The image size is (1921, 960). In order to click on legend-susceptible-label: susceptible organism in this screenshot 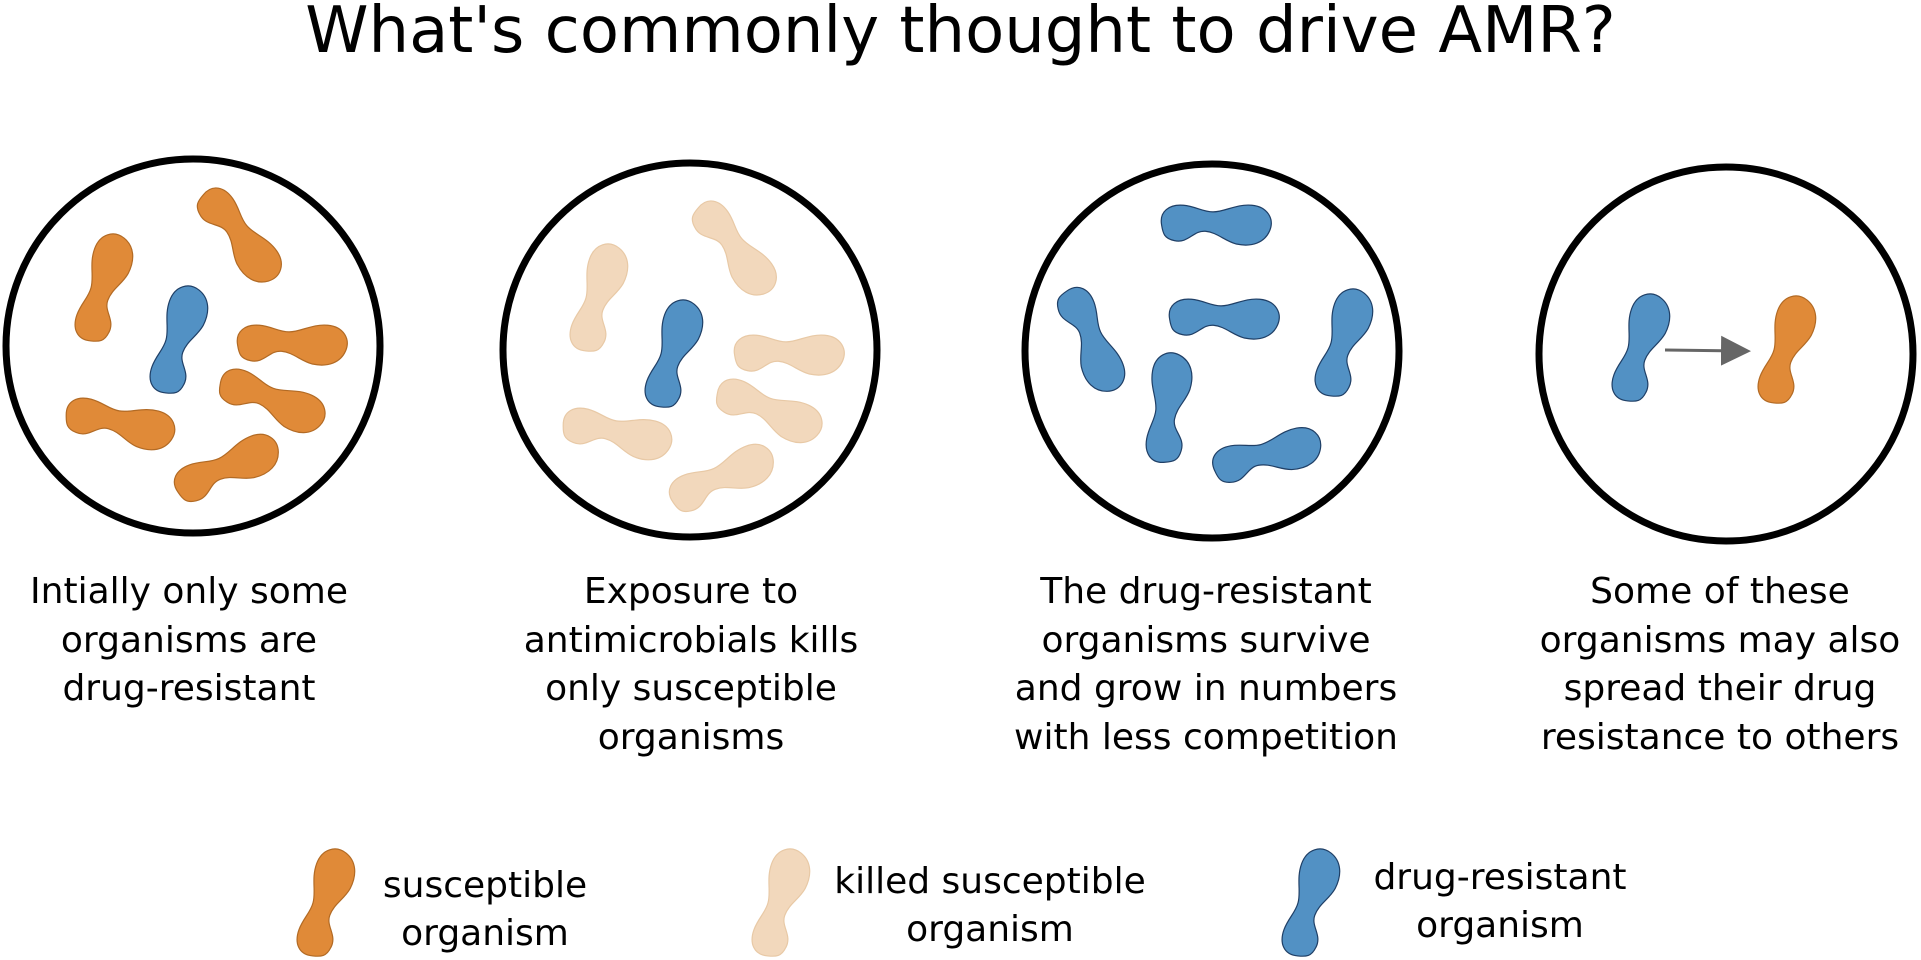, I will do `click(485, 909)`.